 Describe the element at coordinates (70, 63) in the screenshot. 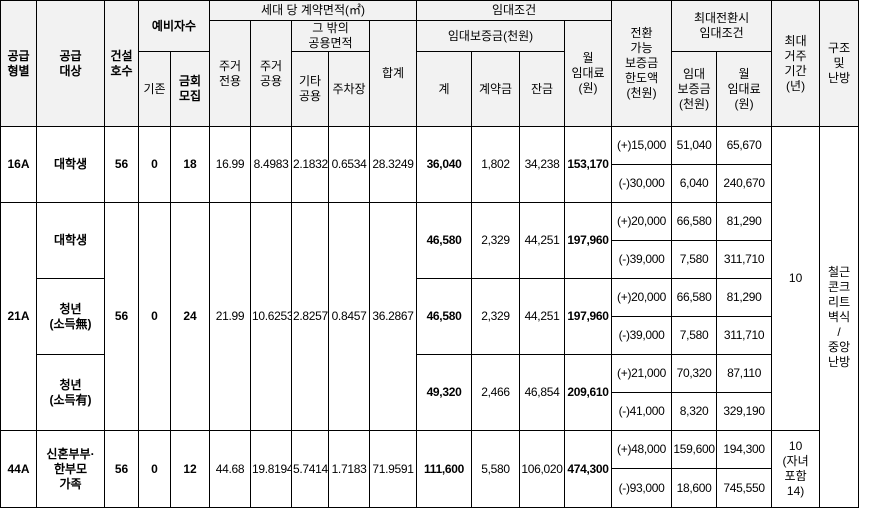

I see `header-supply-target: 공급 대상` at that location.